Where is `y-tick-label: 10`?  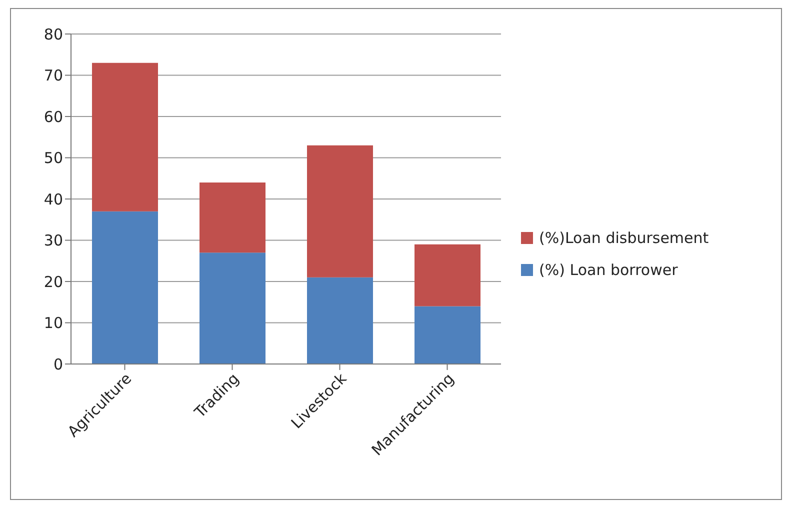 y-tick-label: 10 is located at coordinates (53, 323).